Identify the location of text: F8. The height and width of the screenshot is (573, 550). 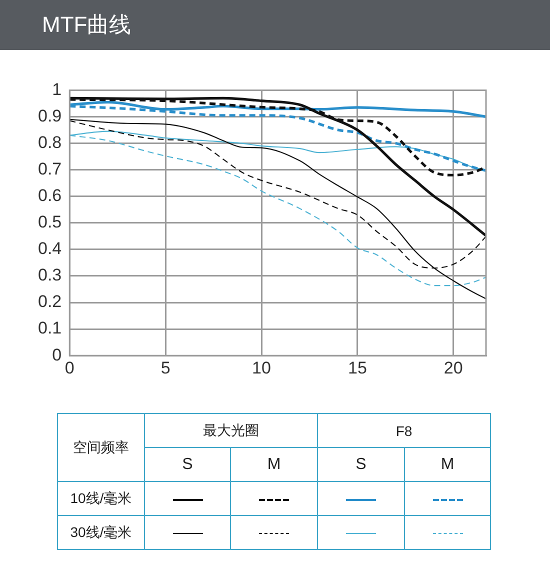
(404, 431).